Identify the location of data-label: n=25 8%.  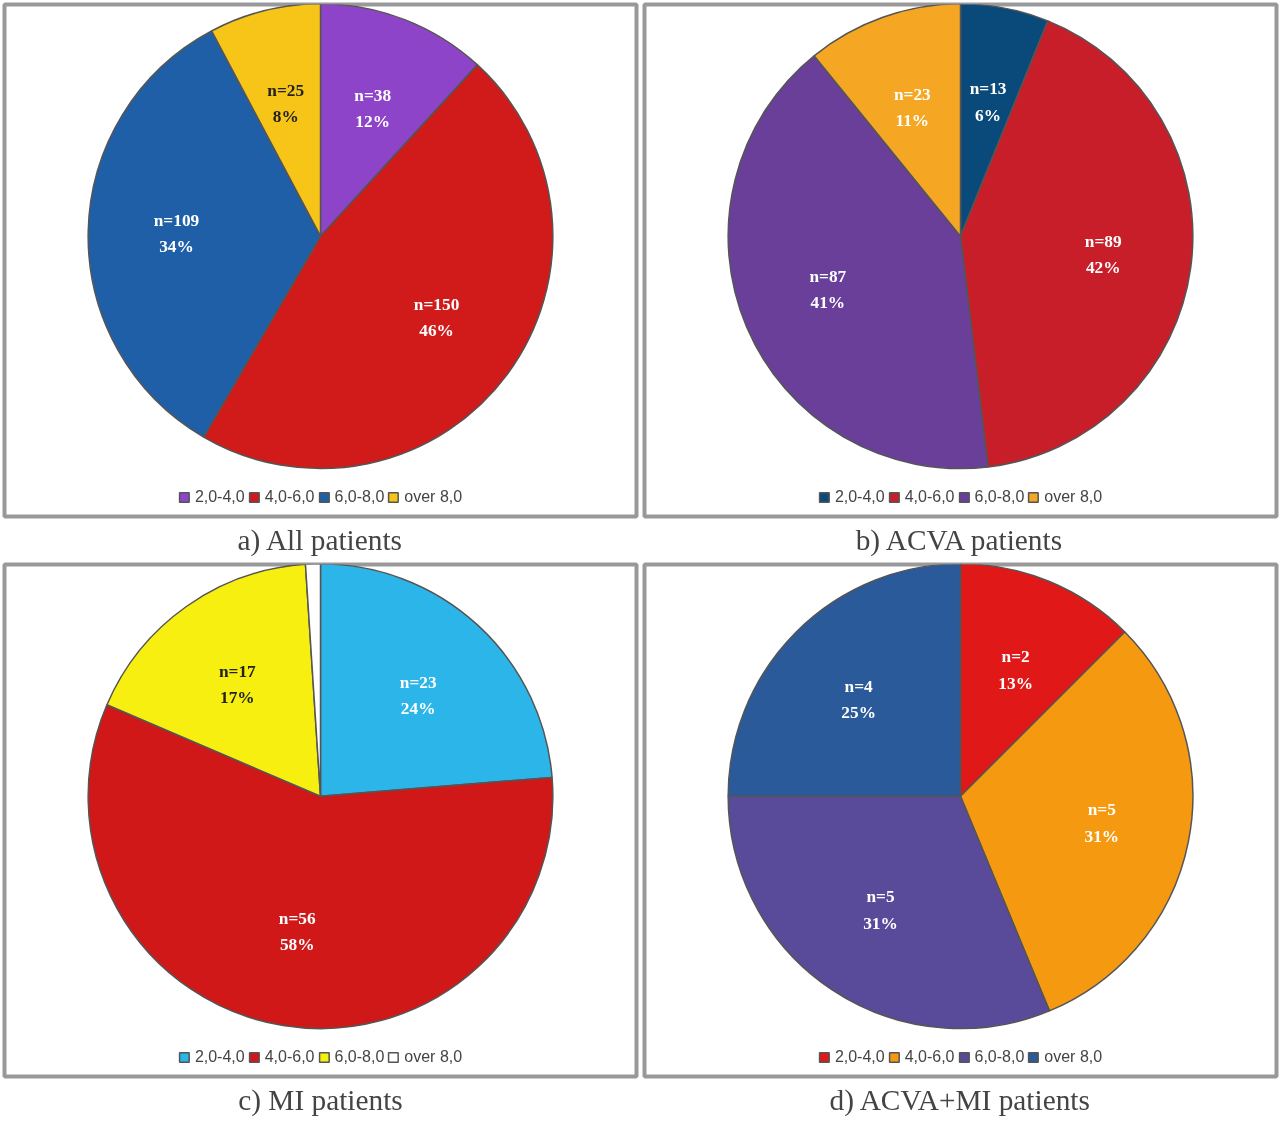
(286, 103).